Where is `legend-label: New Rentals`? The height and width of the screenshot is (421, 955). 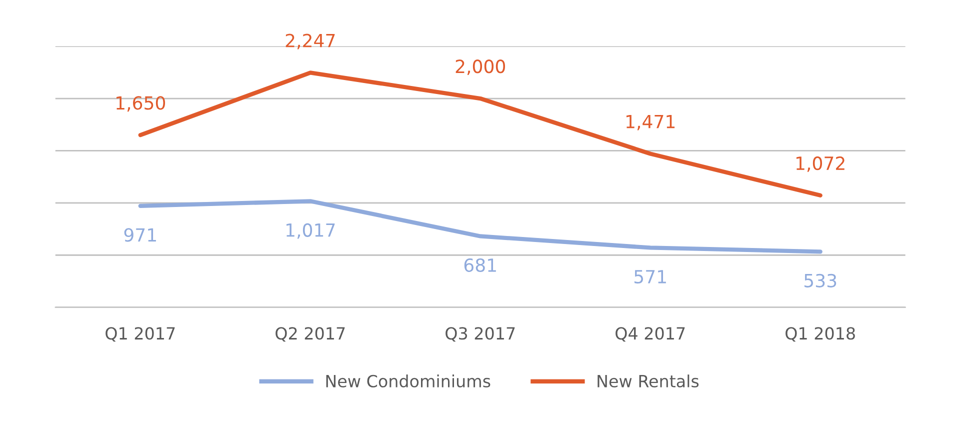
legend-label: New Rentals is located at coordinates (648, 381).